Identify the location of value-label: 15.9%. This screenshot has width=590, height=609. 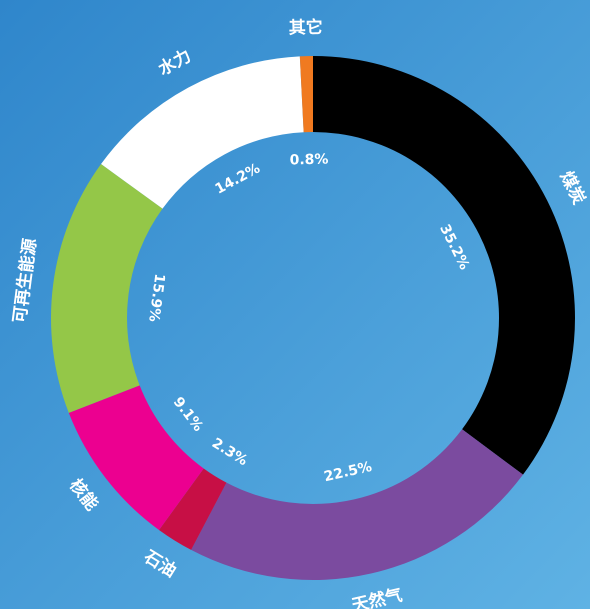
(156, 298).